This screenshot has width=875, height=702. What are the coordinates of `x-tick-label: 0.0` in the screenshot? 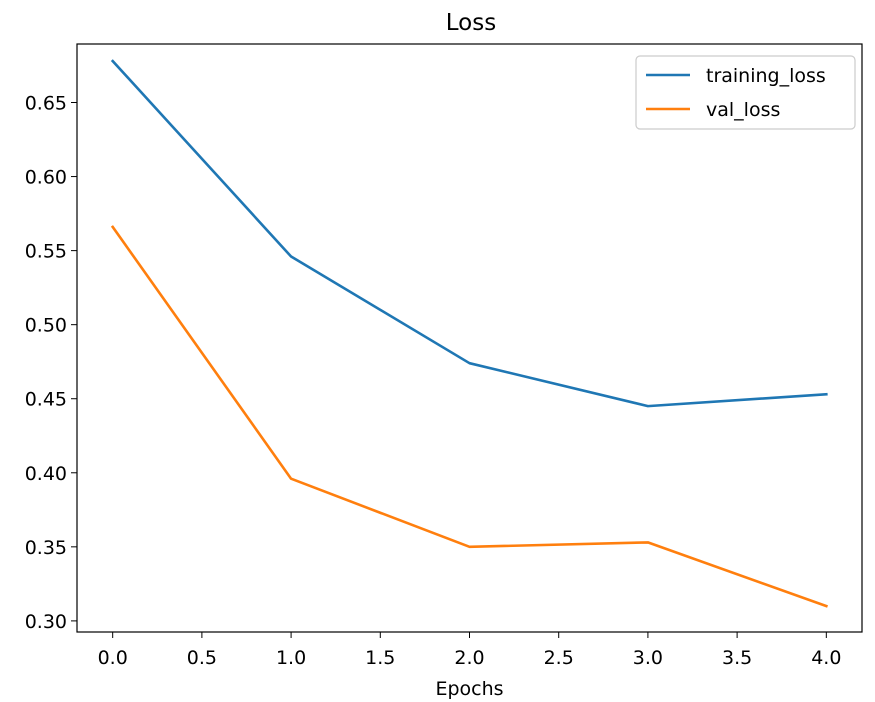 It's located at (113, 658).